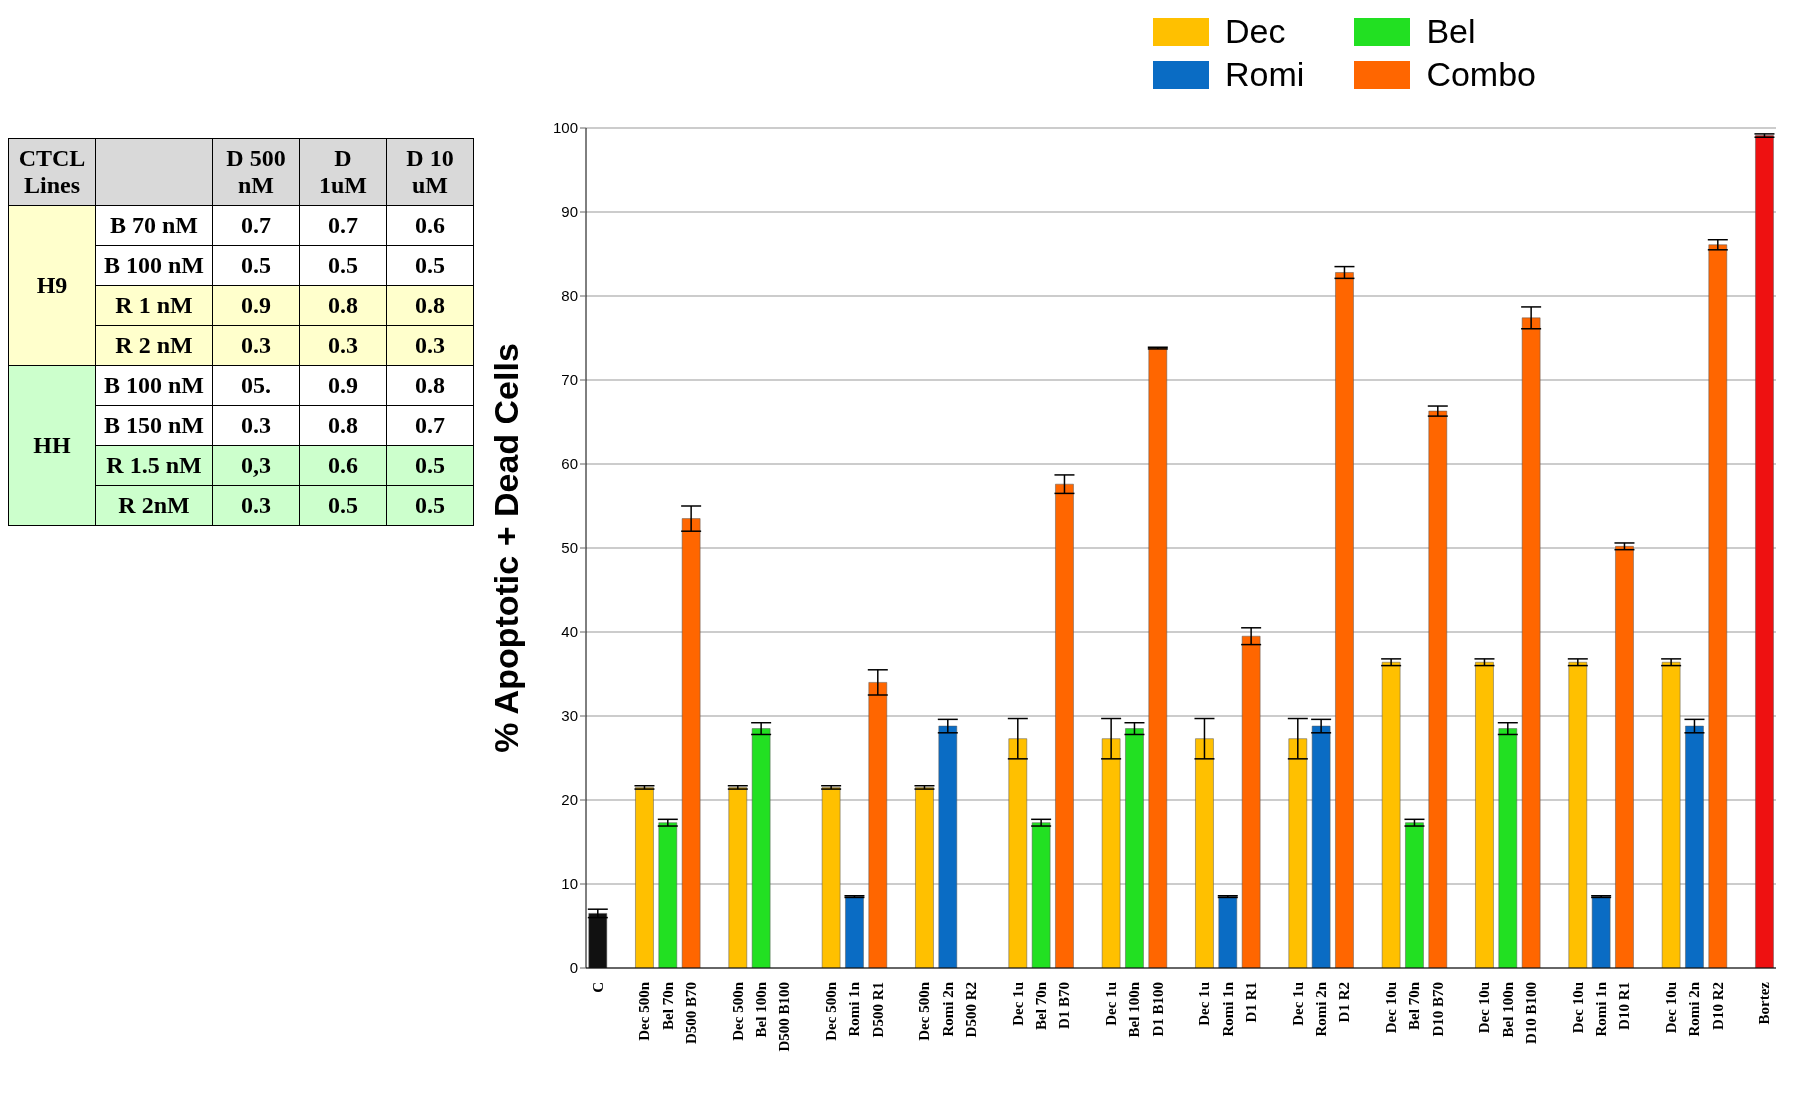  What do you see at coordinates (574, 968) in the screenshot?
I see `y-tick-label: 0` at bounding box center [574, 968].